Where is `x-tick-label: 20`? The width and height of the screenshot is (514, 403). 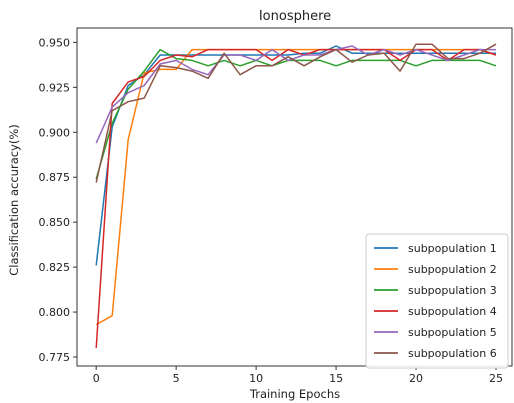
x-tick-label: 20 is located at coordinates (416, 378).